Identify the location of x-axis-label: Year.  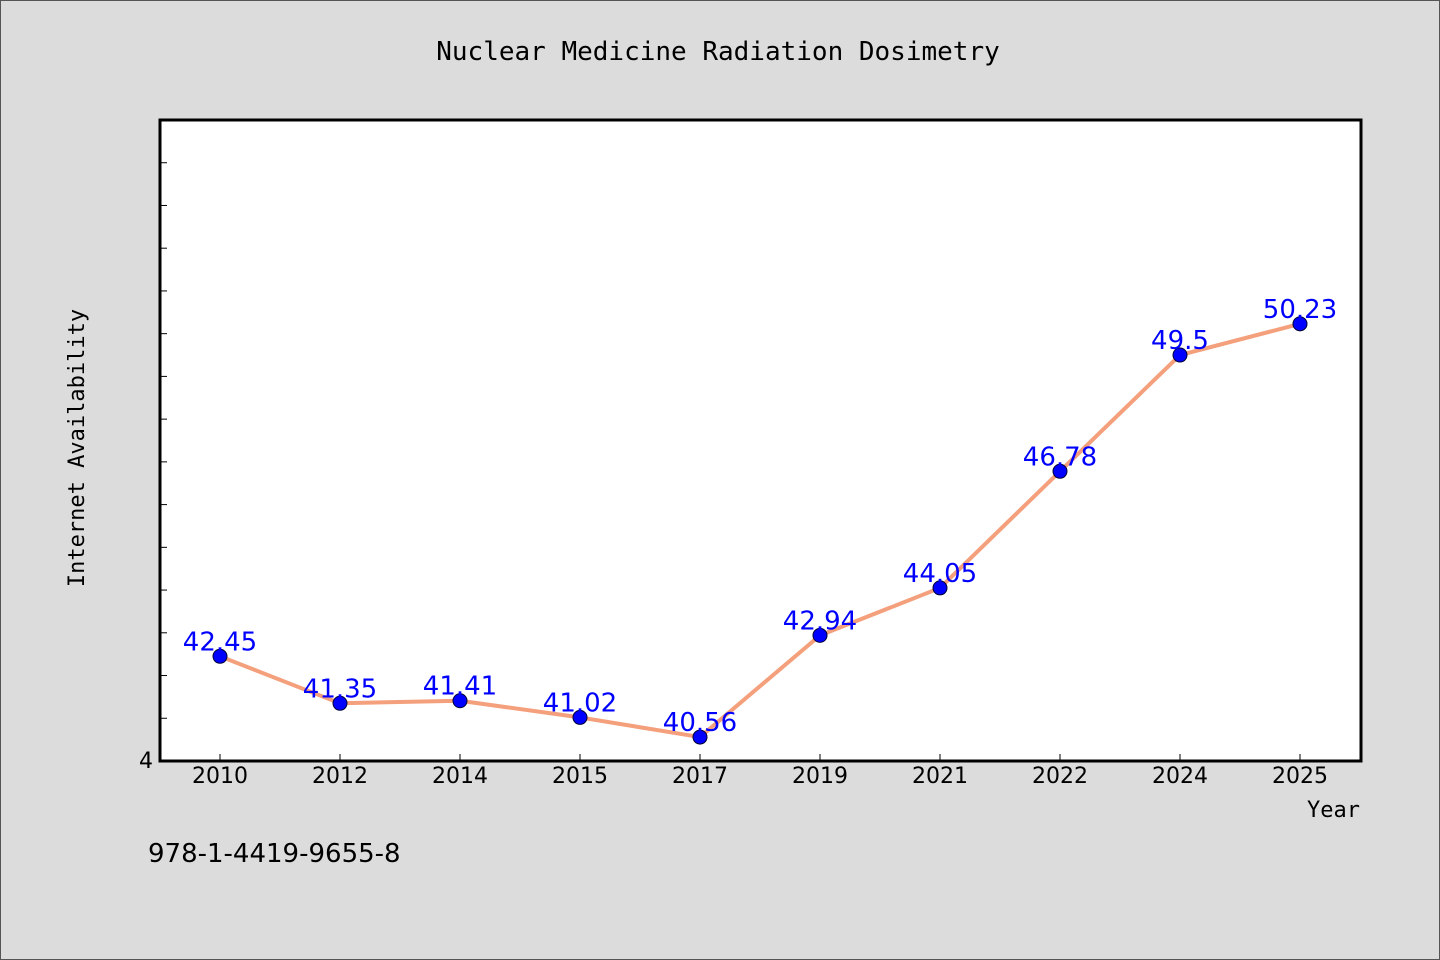
(1333, 810).